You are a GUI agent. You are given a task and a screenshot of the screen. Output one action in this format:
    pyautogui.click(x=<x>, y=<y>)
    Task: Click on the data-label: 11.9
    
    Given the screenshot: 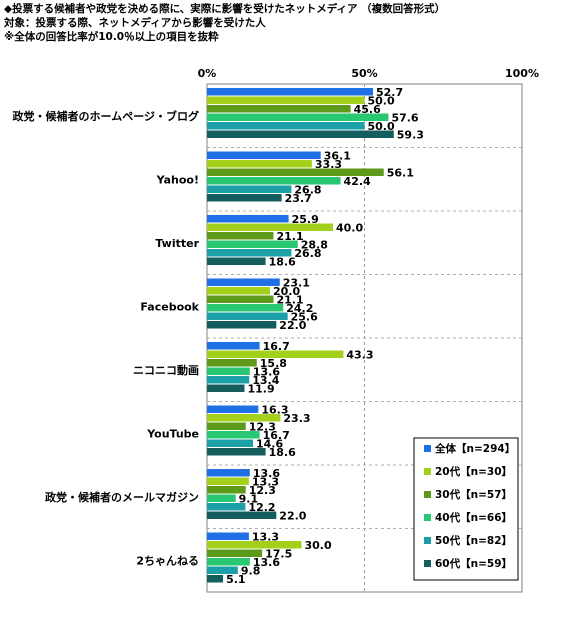 What is the action you would take?
    pyautogui.click(x=260, y=388)
    